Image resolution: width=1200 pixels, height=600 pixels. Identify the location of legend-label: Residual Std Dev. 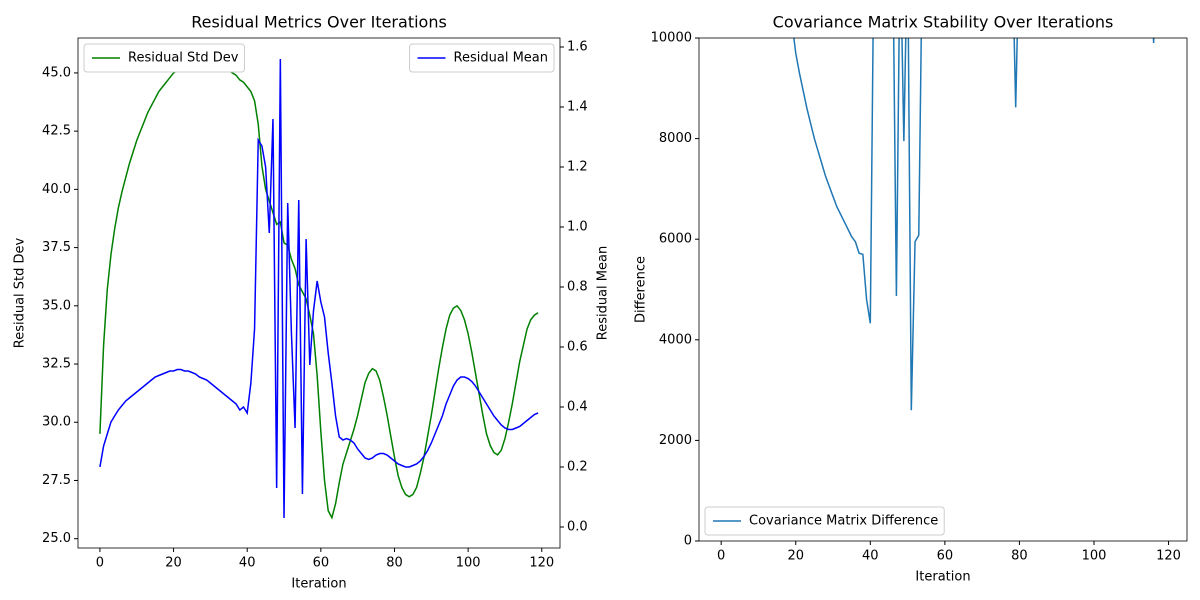
(183, 58).